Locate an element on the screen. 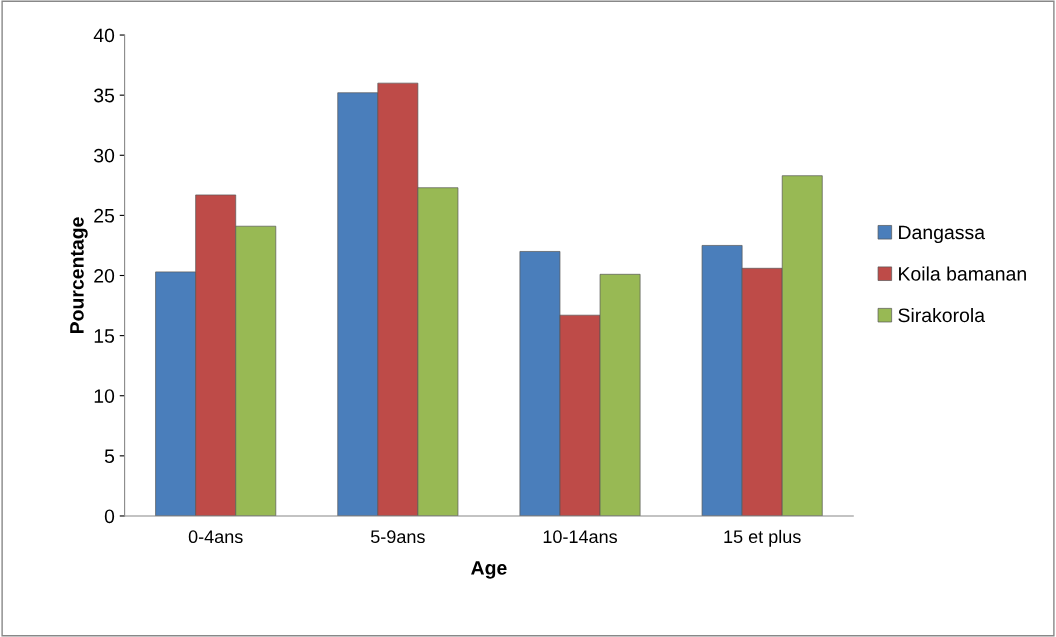 This screenshot has width=1056, height=637. y-tick-label: 40 is located at coordinates (104, 35).